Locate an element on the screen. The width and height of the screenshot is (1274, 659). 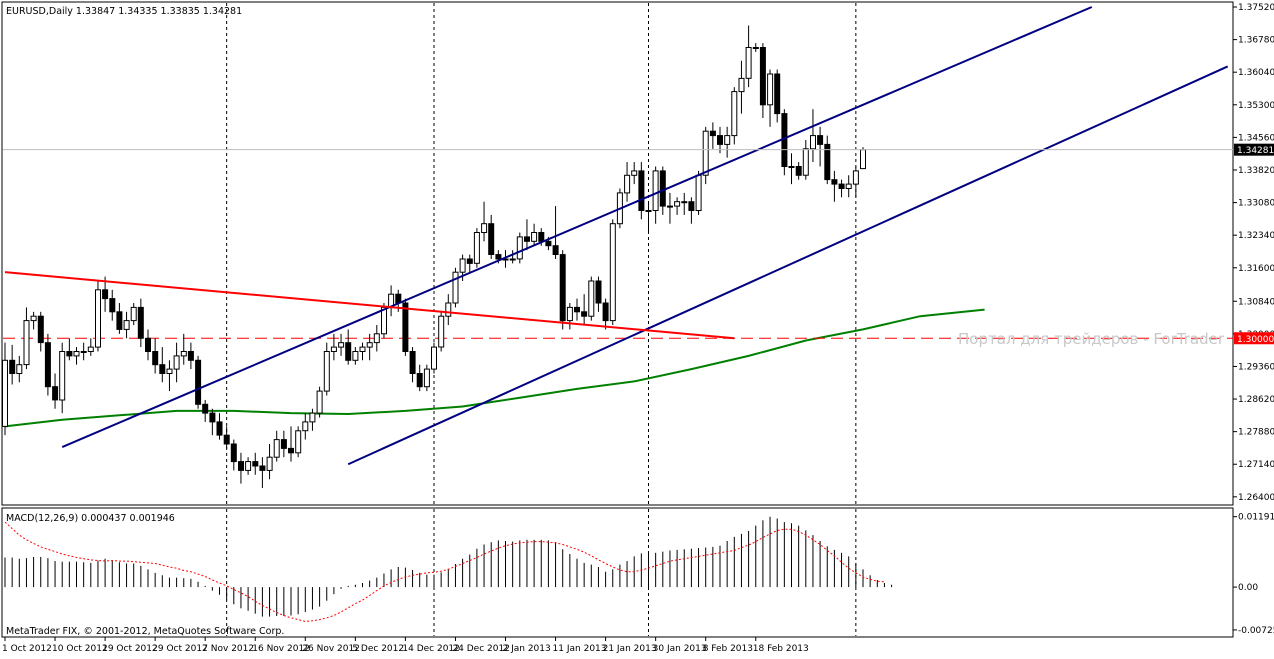
date-tick-label: 26 Nov 2012 is located at coordinates (331, 649).